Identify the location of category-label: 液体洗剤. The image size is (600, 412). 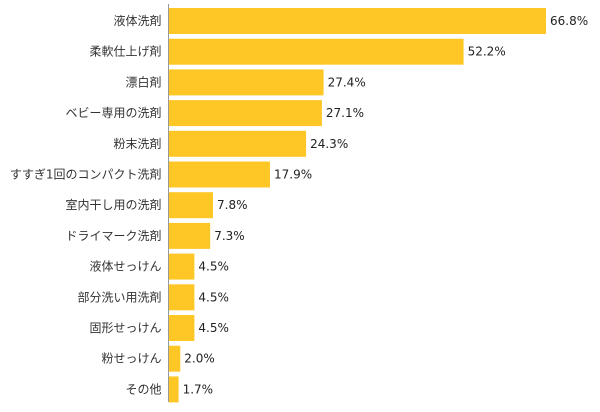
(137, 20).